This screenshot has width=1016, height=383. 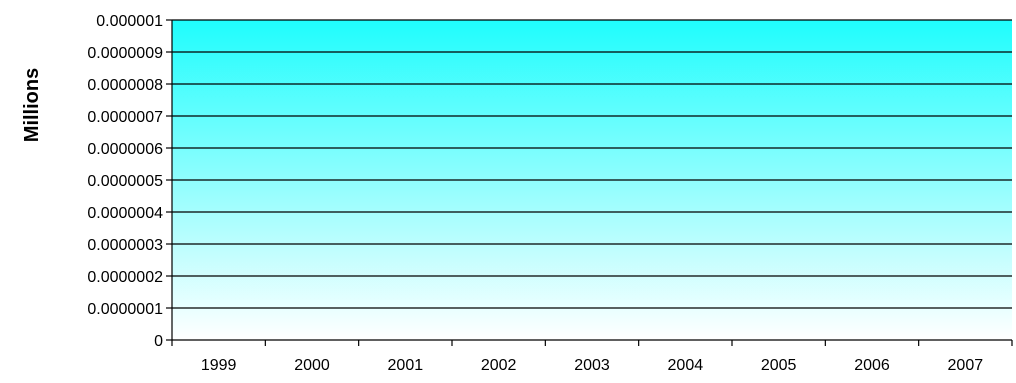 What do you see at coordinates (125, 85) in the screenshot?
I see `y-tick-label: 0.0000008` at bounding box center [125, 85].